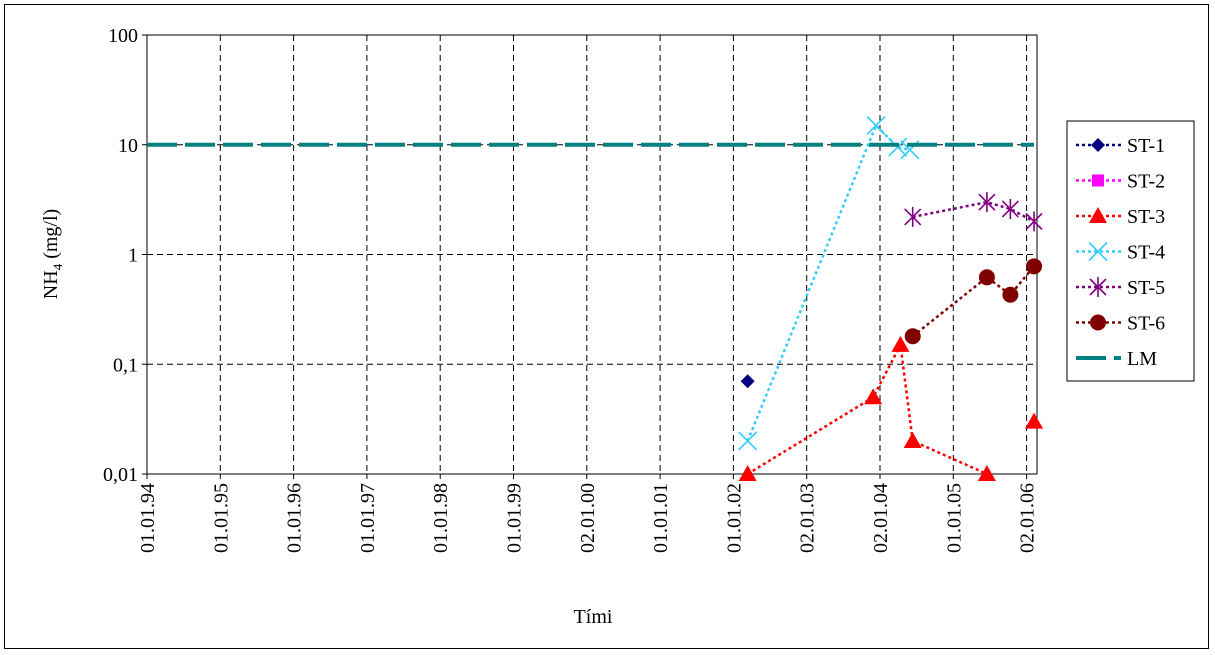 This screenshot has width=1215, height=655. What do you see at coordinates (1146, 253) in the screenshot?
I see `legend-label: ST-4` at bounding box center [1146, 253].